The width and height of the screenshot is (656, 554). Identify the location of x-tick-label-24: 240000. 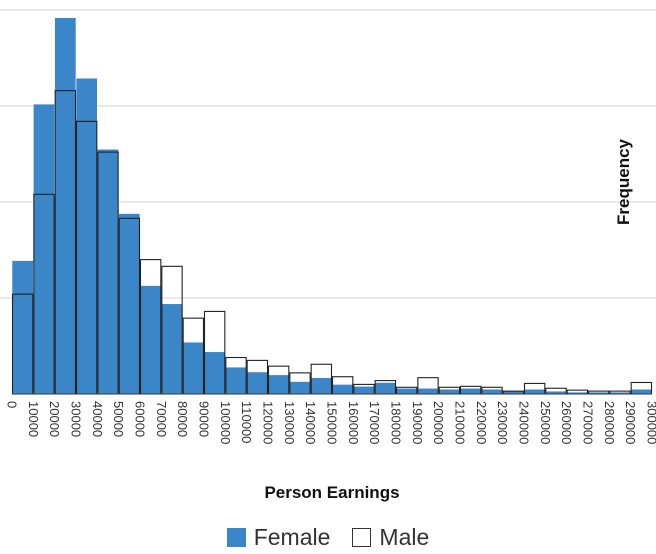
(524, 422).